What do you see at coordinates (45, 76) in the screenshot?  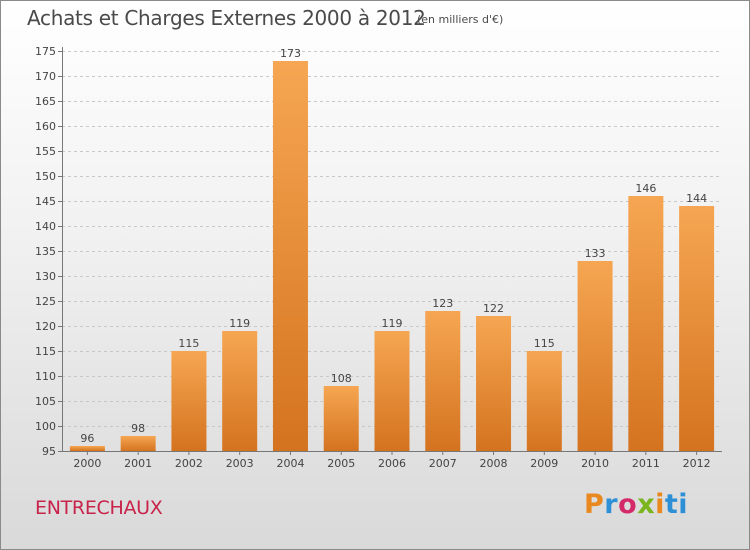 I see `y-tick-label: 170` at bounding box center [45, 76].